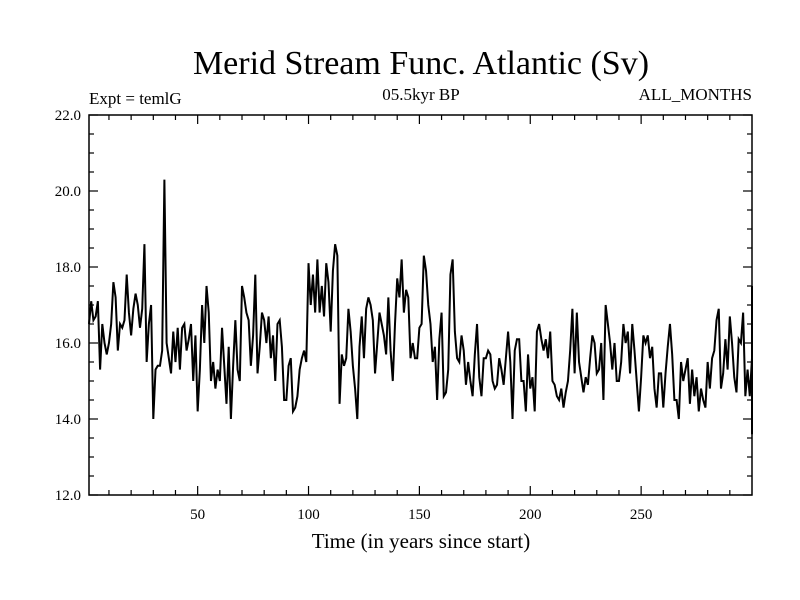 This screenshot has height=600, width=800. I want to click on x-tick-labels: 50 100 150 200 250, so click(421, 515).